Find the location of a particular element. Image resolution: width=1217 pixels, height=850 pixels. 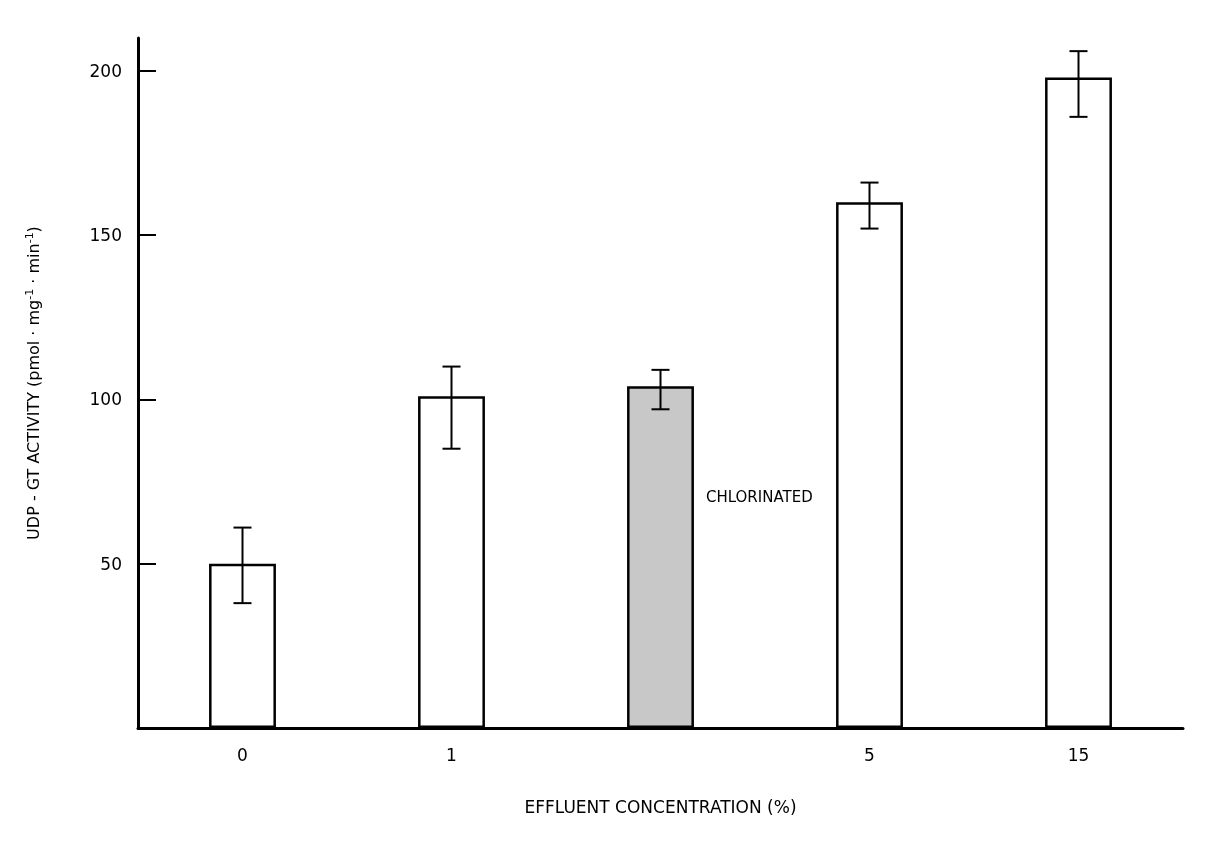

y-tick-label: 200 is located at coordinates (105, 70).